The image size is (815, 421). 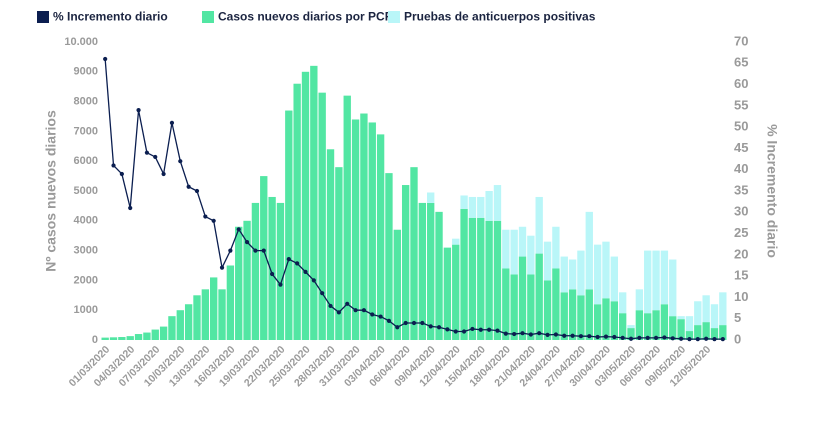 I want to click on y-tick-label: 4000, so click(x=86, y=221).